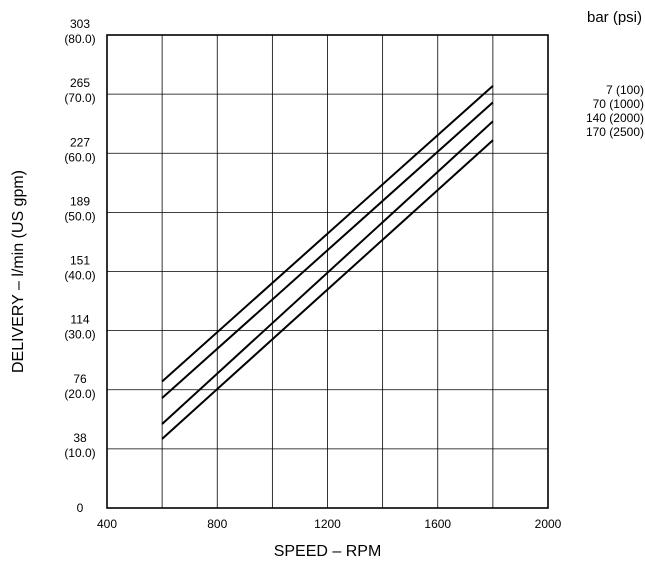 The width and height of the screenshot is (645, 565). Describe the element at coordinates (328, 551) in the screenshot. I see `x-axis-title: SPEED – RPM` at that location.